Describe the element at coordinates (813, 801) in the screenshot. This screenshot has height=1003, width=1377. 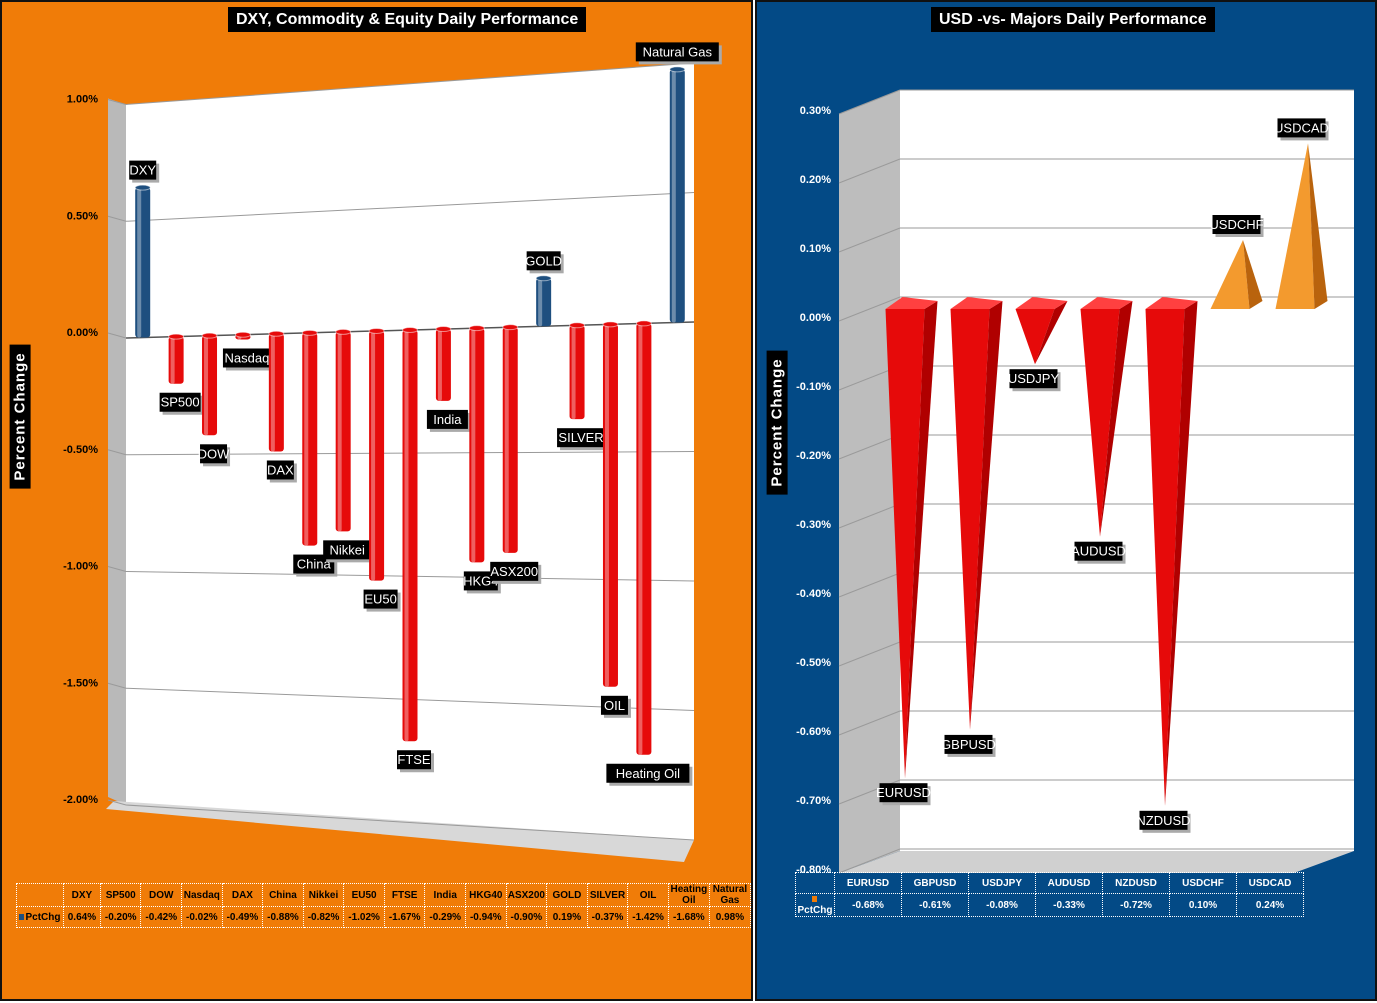
I see `y-tick-label: -0.70%` at that location.